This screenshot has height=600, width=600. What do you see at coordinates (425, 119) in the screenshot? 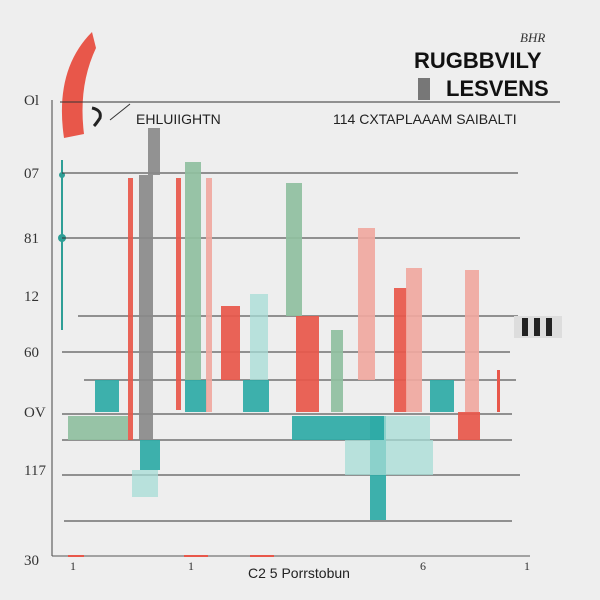
I see `header-right-label: 114 CXTAPLAAAM SAIBALTI` at bounding box center [425, 119].